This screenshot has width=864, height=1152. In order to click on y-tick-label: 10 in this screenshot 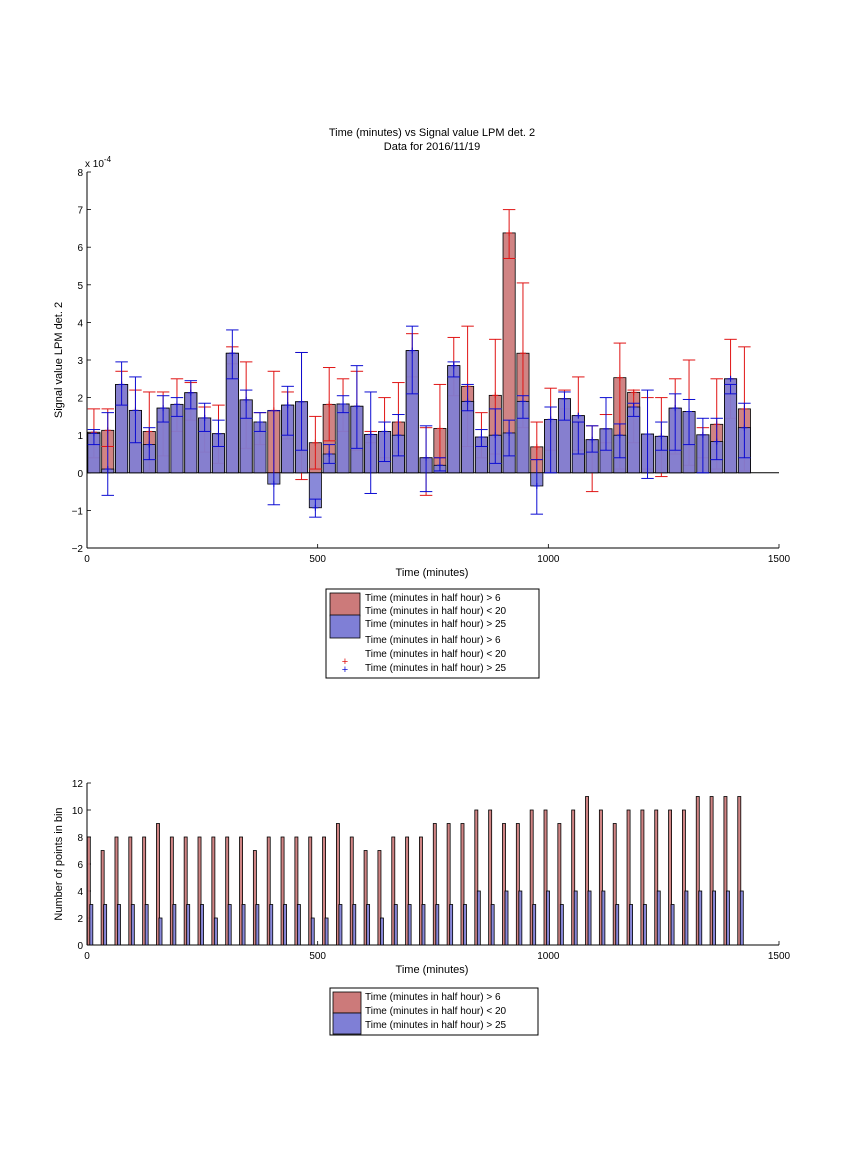, I will do `click(78, 811)`.